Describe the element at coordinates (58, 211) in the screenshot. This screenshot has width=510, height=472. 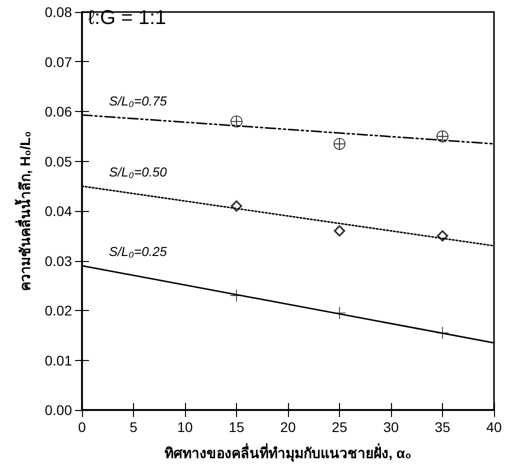
I see `y-tick-label: 0.04` at that location.